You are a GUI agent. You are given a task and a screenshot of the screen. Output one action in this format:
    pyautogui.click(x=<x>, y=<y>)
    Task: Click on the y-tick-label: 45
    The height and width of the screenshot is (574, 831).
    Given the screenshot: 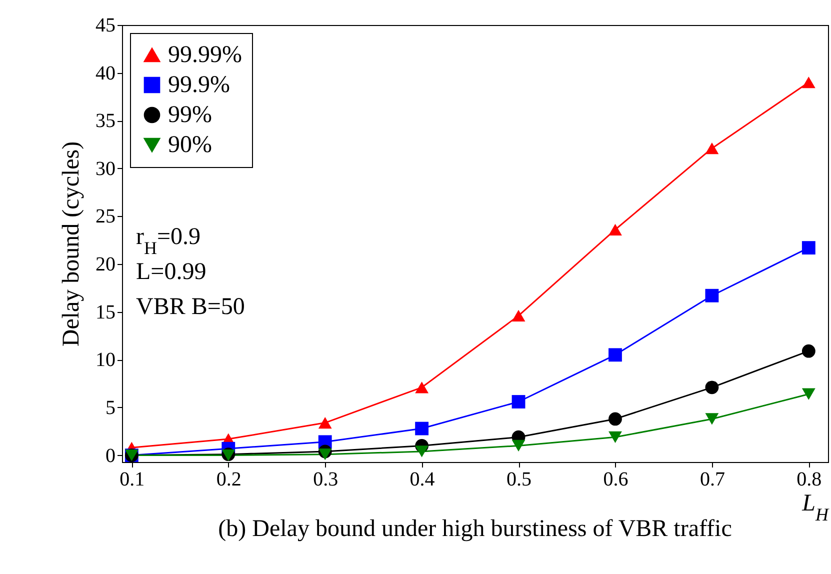 What is the action you would take?
    pyautogui.click(x=106, y=25)
    